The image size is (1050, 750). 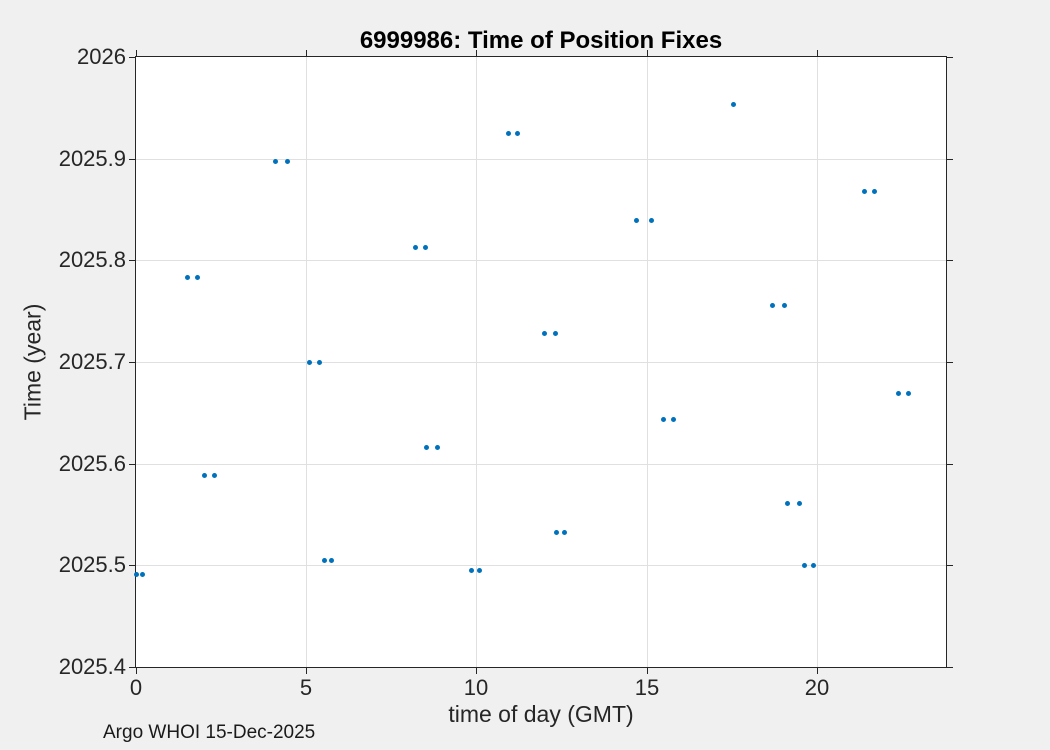 I want to click on y-tick-label: 2025.8, so click(x=92, y=259).